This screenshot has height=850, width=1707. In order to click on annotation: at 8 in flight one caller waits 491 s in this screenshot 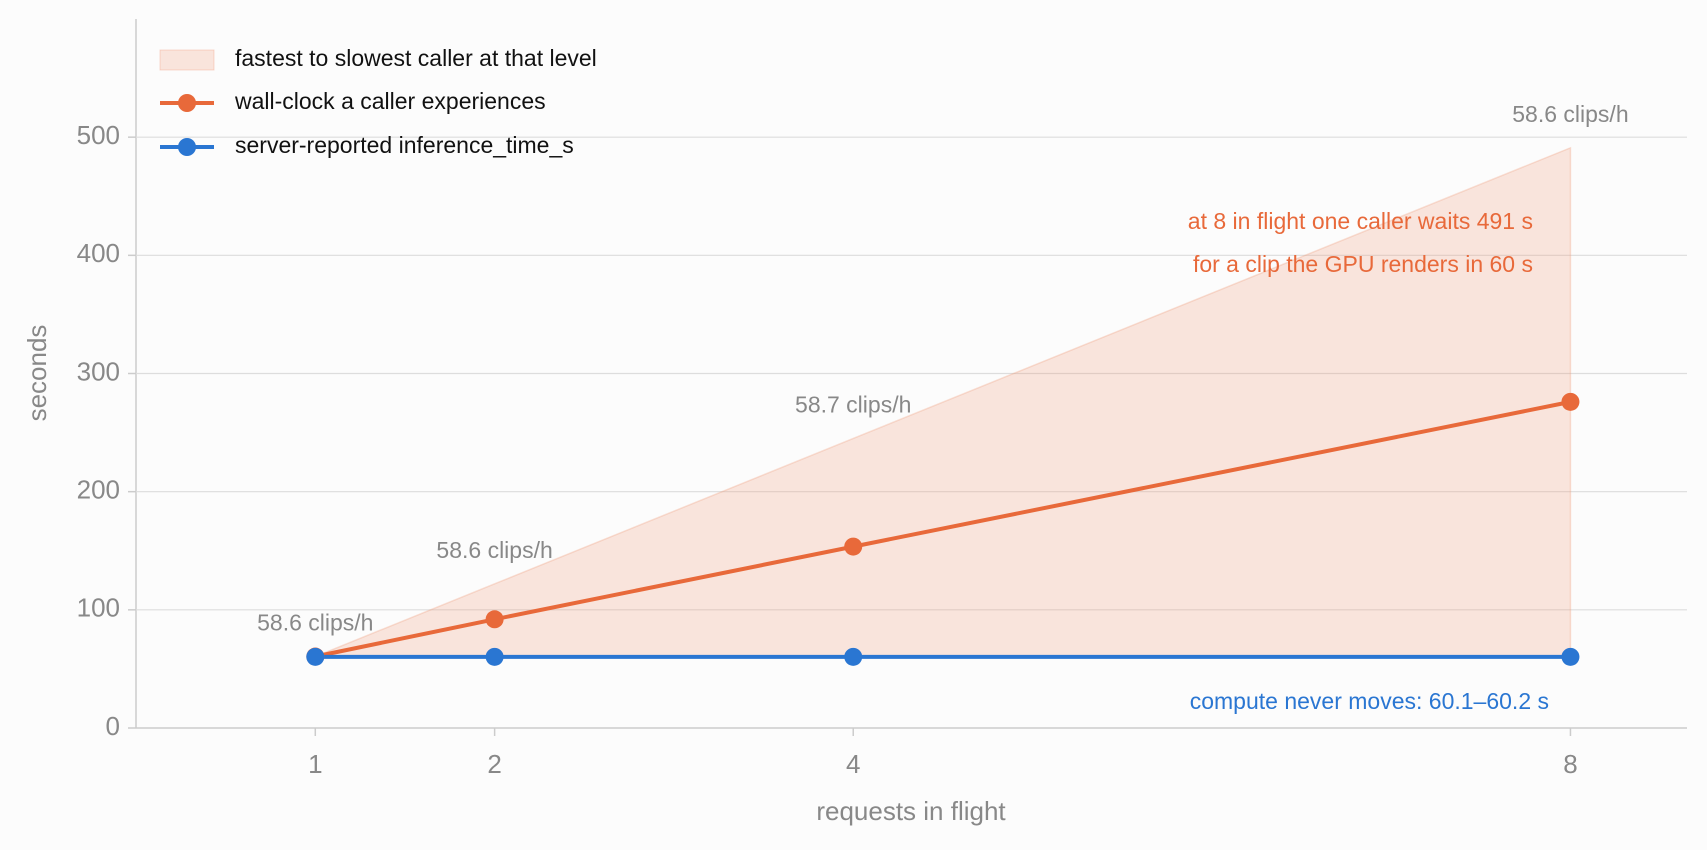, I will do `click(1360, 221)`.